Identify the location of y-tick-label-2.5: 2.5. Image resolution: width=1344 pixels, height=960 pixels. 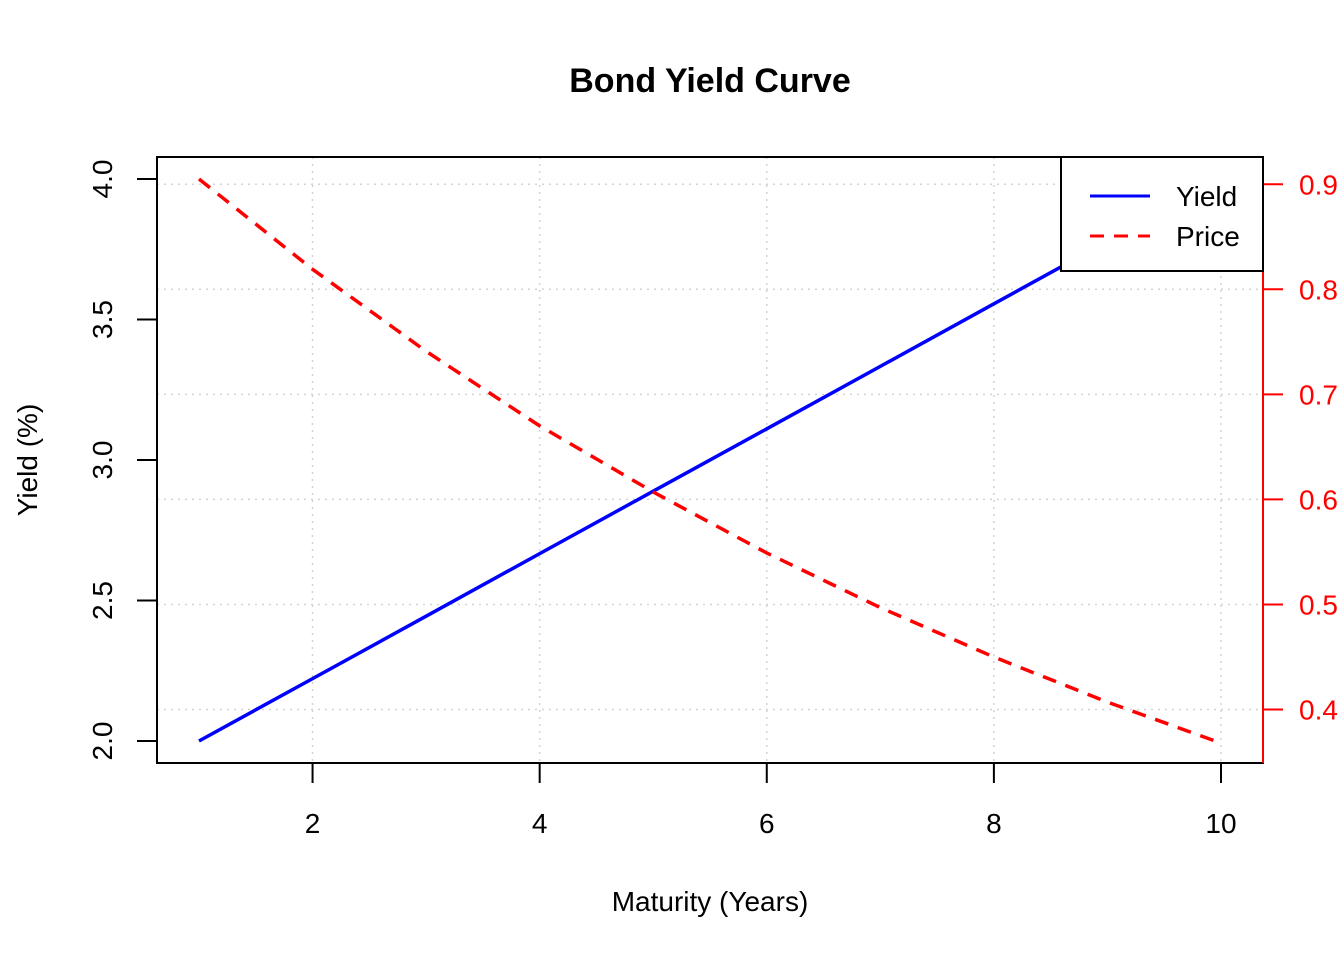
(102, 600).